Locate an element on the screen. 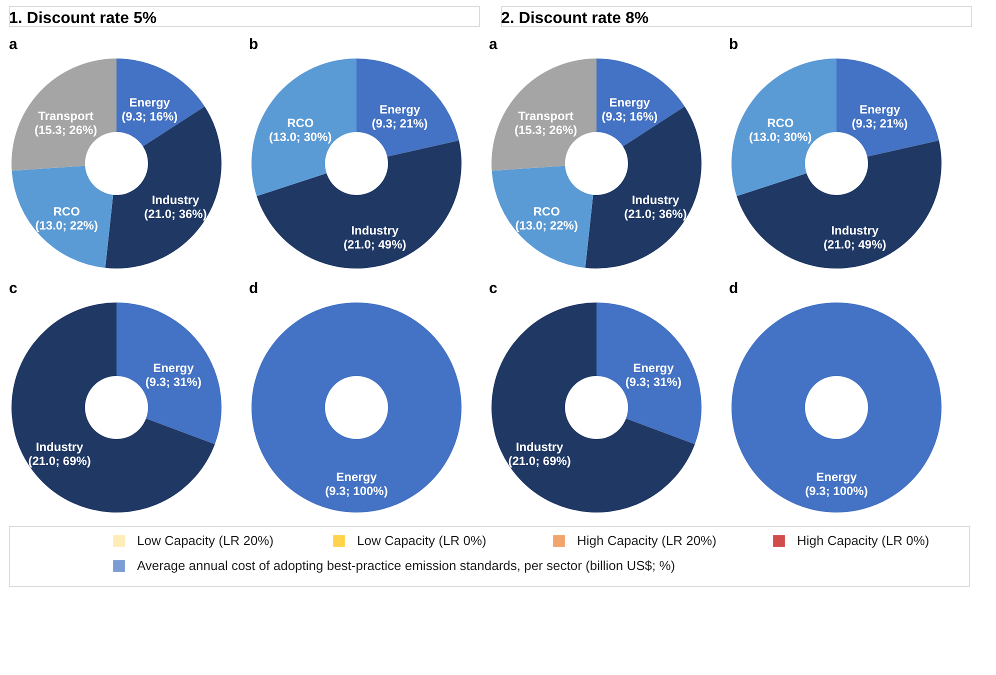 The image size is (996, 675). text: 1. Discount rate 5% is located at coordinates (83, 18).